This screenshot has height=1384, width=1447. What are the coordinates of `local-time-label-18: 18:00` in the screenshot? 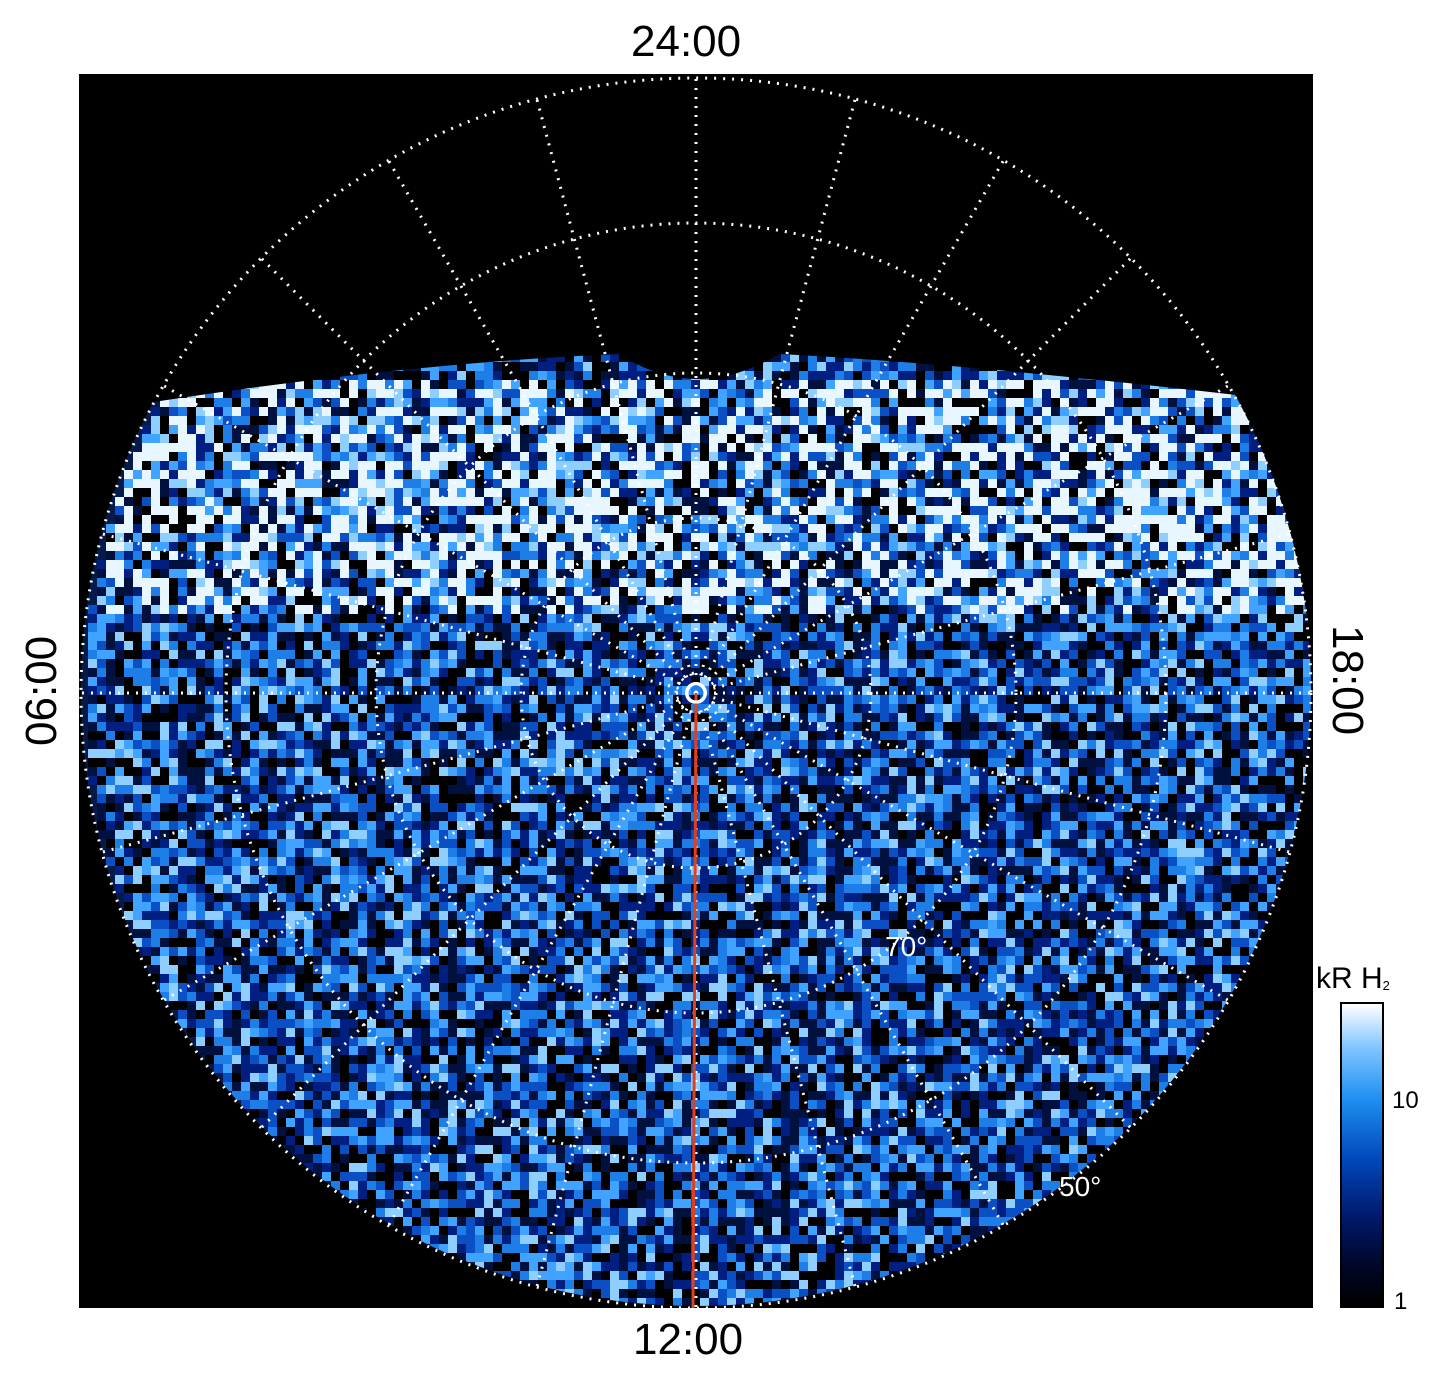 It's located at (1347, 680).